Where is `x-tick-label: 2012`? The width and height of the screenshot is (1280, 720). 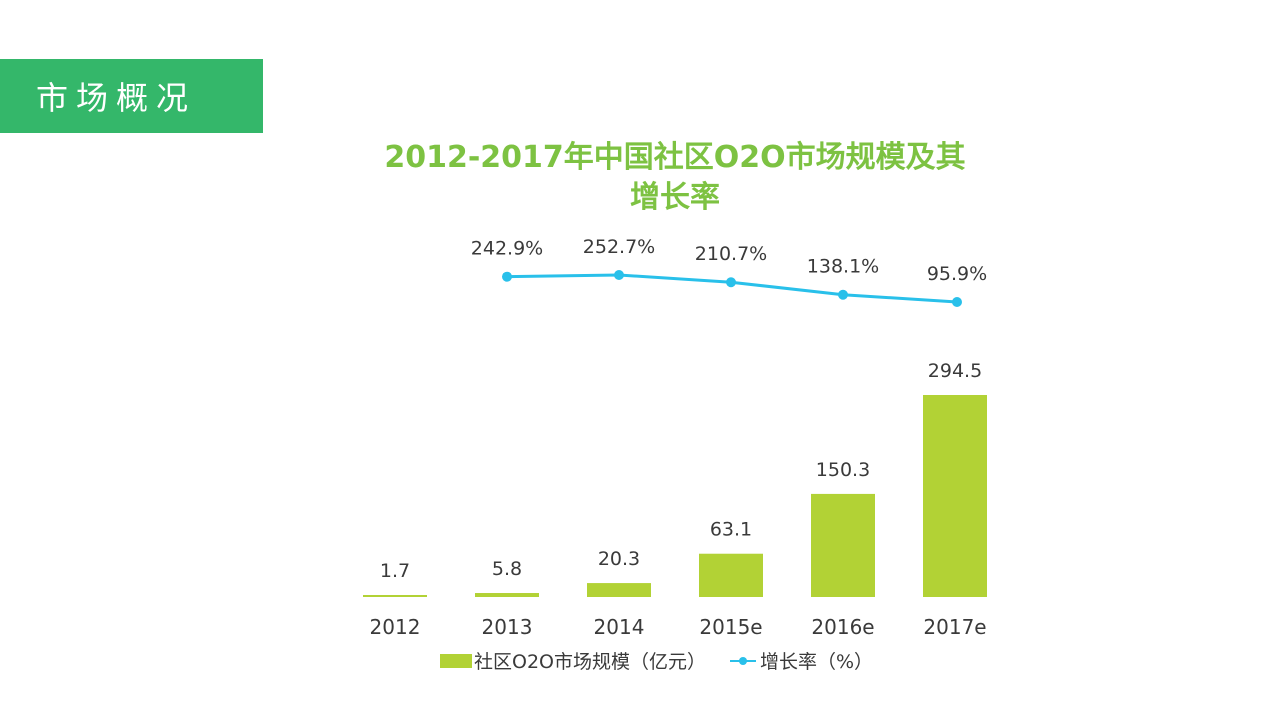
x-tick-label: 2012 is located at coordinates (395, 627).